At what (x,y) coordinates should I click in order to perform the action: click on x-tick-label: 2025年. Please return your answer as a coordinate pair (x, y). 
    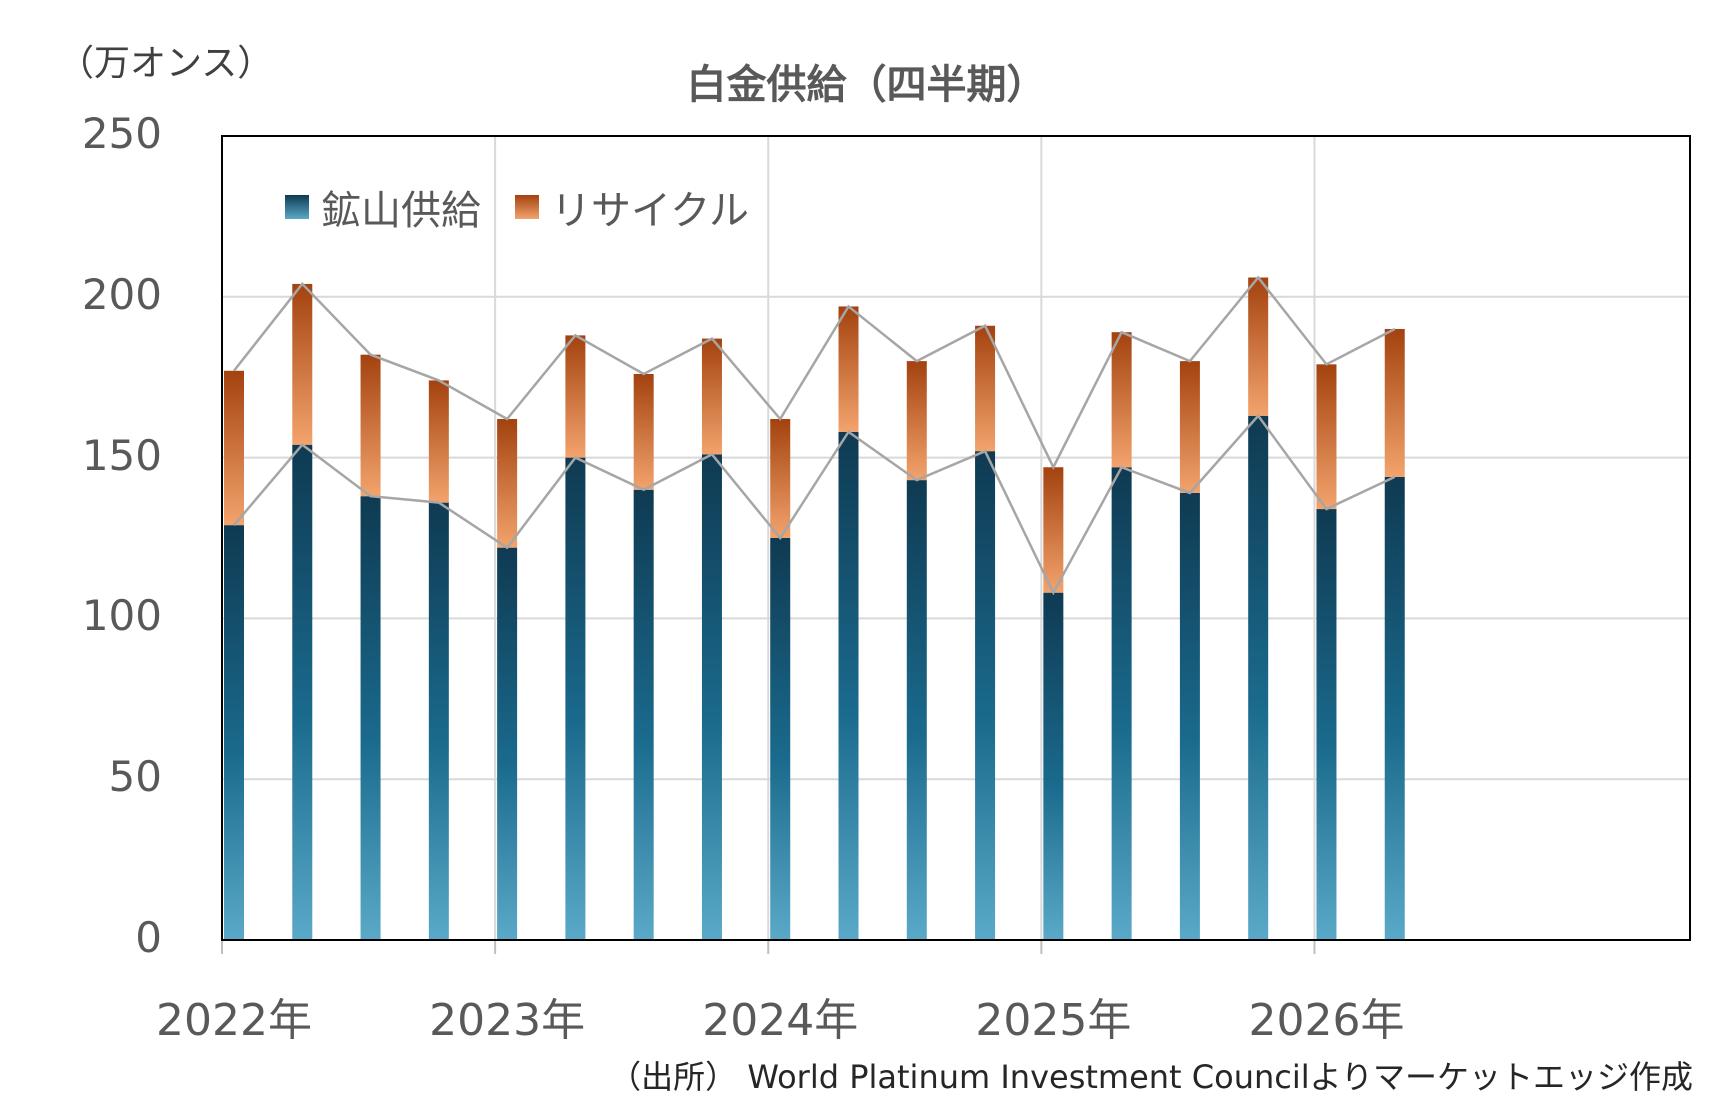
    Looking at the image, I should click on (1053, 1020).